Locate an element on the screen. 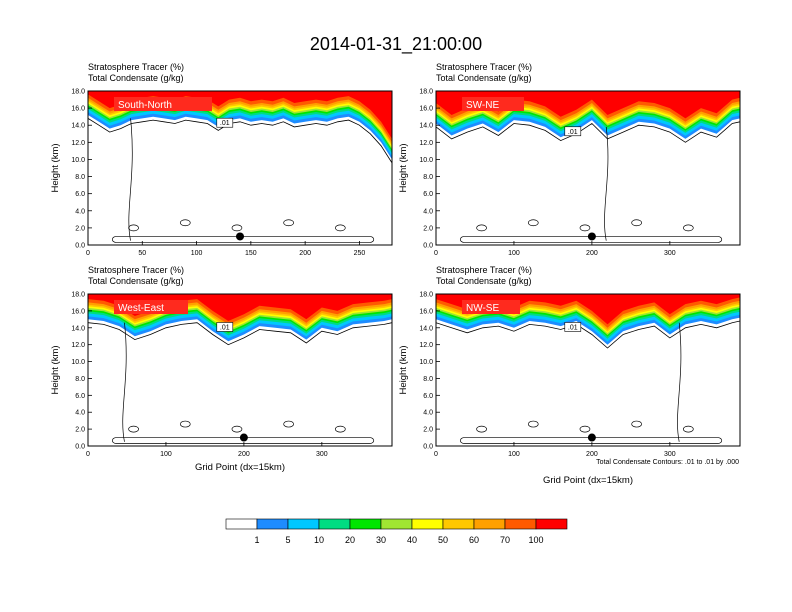 The image size is (792, 612). labelbar-label: 1 is located at coordinates (256, 540).